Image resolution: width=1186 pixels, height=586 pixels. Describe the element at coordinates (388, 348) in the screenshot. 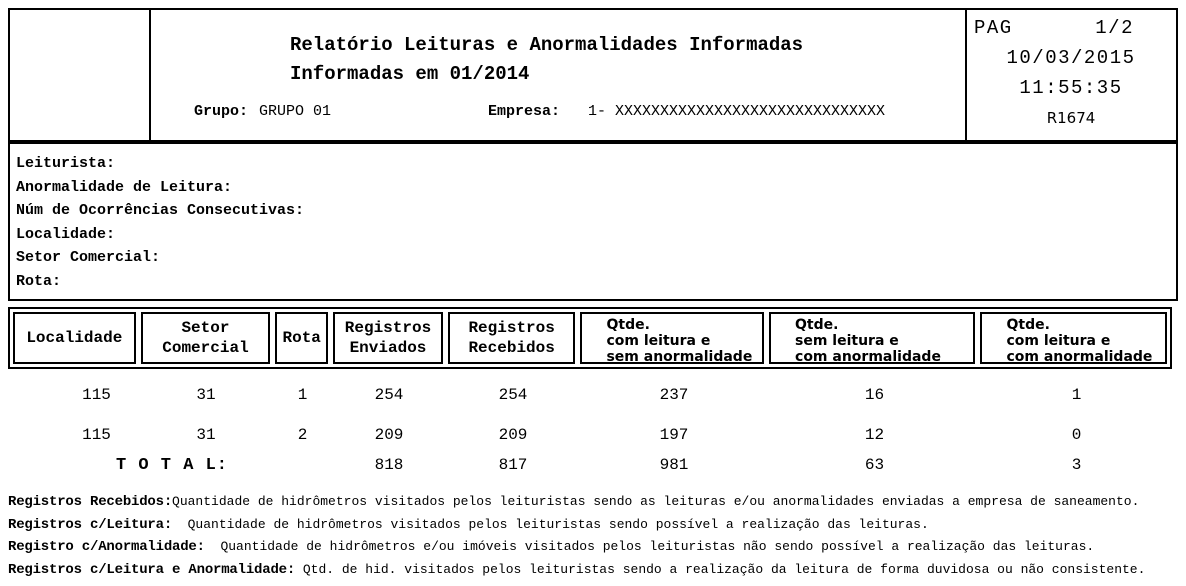

I see `col-header-line: Enviados` at that location.